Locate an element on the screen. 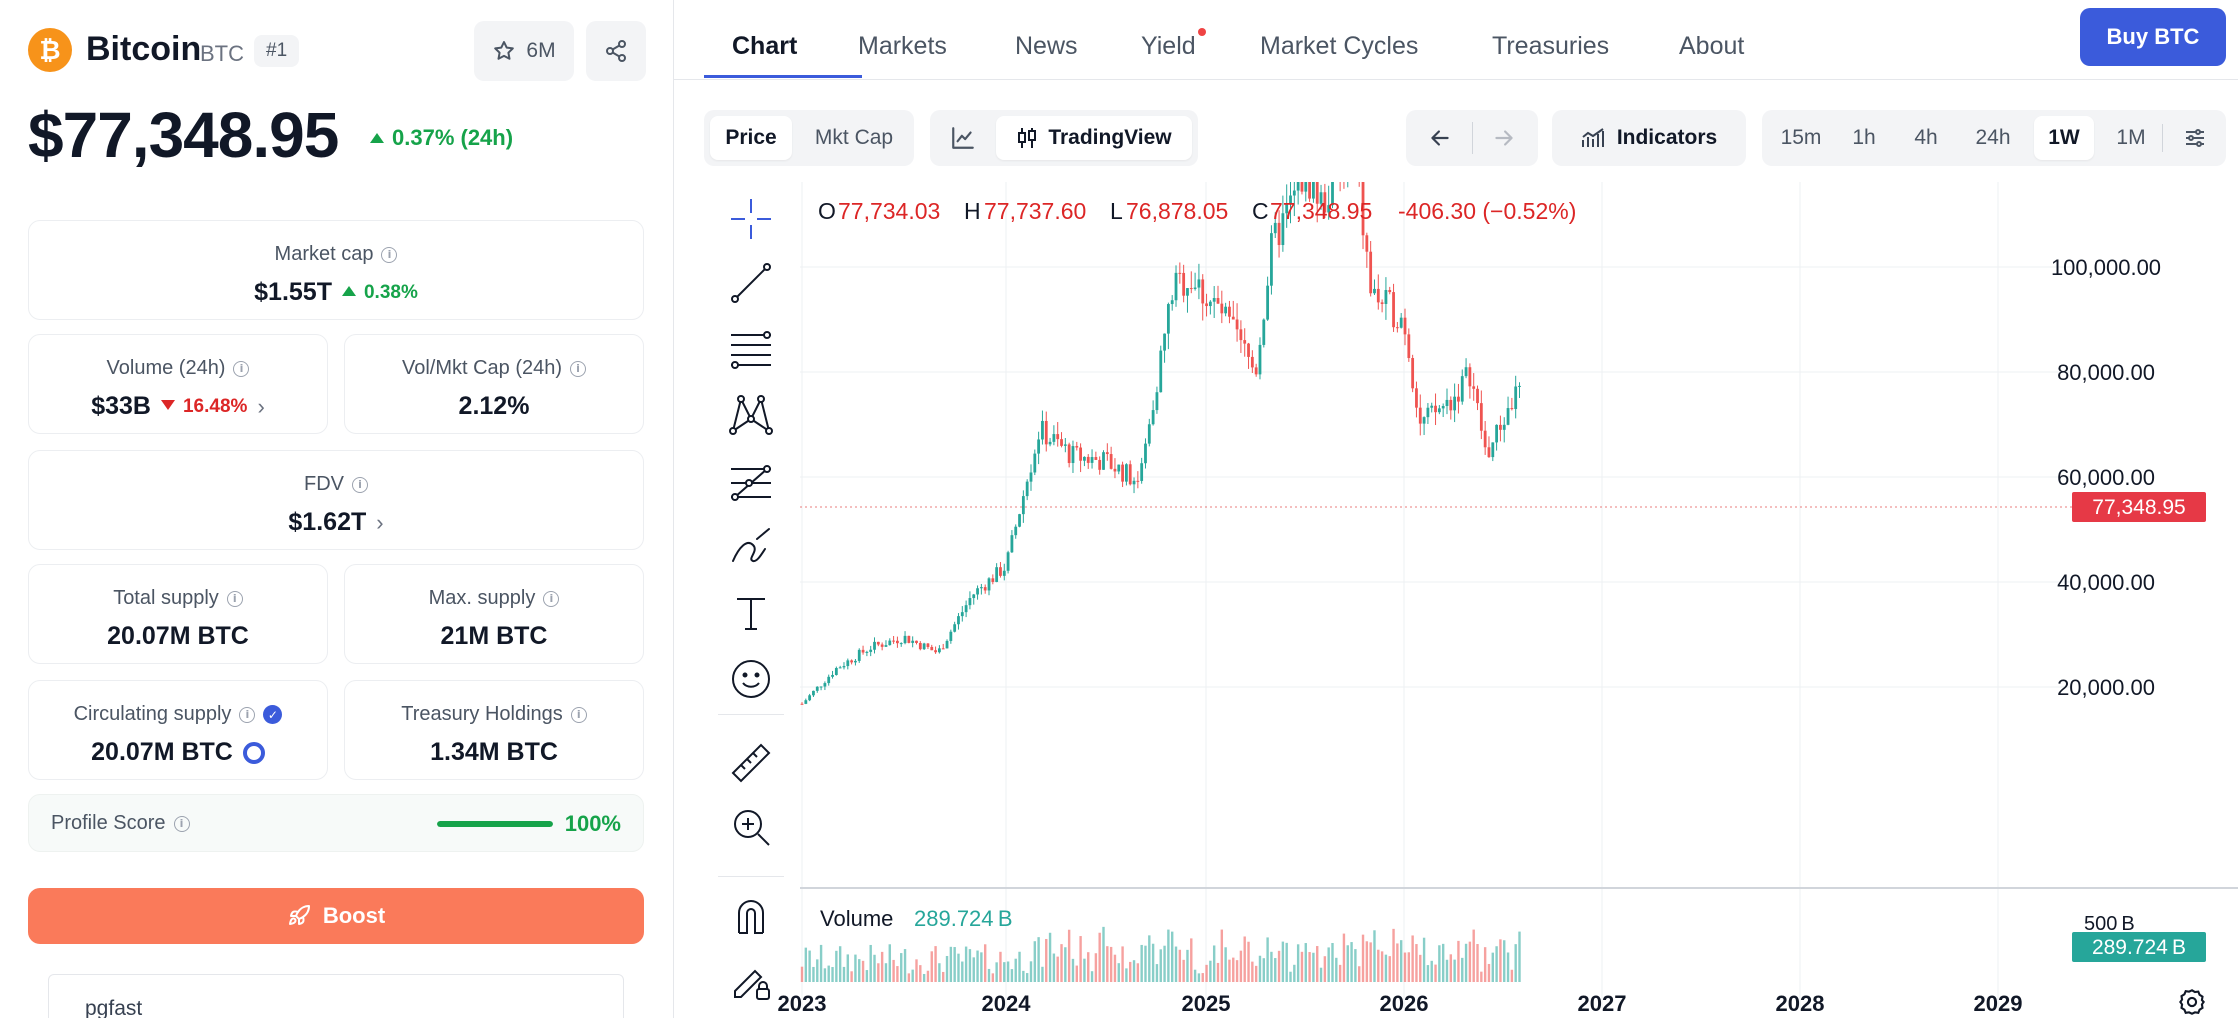 Image resolution: width=2238 pixels, height=1018 pixels. interval-24h: 24h is located at coordinates (1993, 137).